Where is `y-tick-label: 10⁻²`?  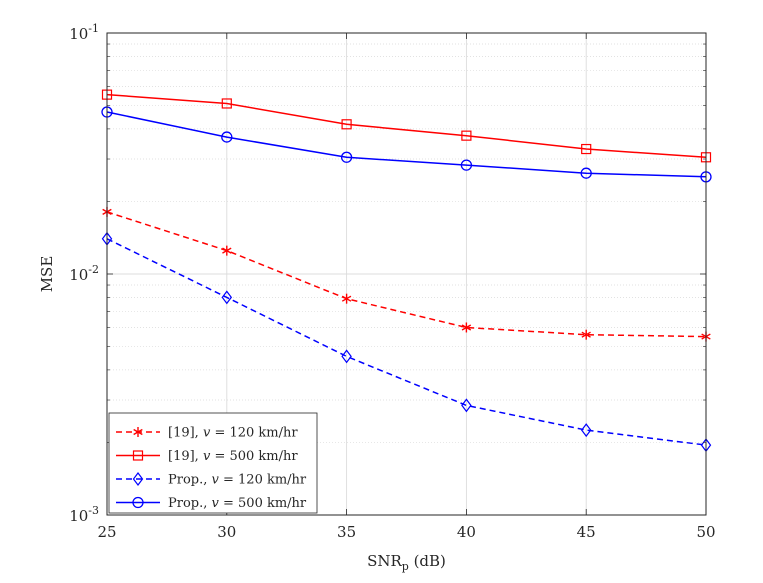 y-tick-label: 10⁻² is located at coordinates (84, 273).